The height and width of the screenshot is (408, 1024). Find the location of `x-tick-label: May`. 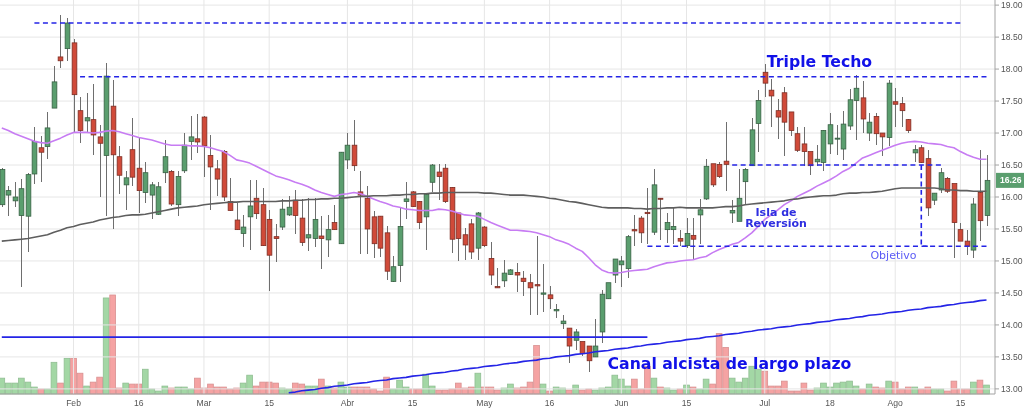

x-tick-label: May is located at coordinates (485, 402).